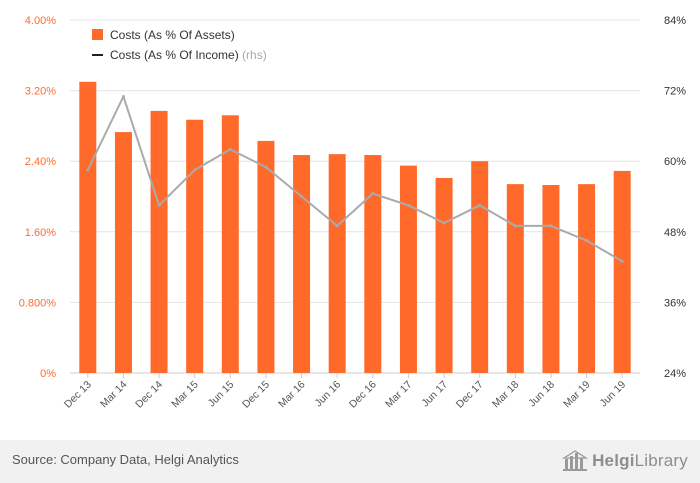  I want to click on x-axis-tick-label: Mar 17, so click(399, 395).